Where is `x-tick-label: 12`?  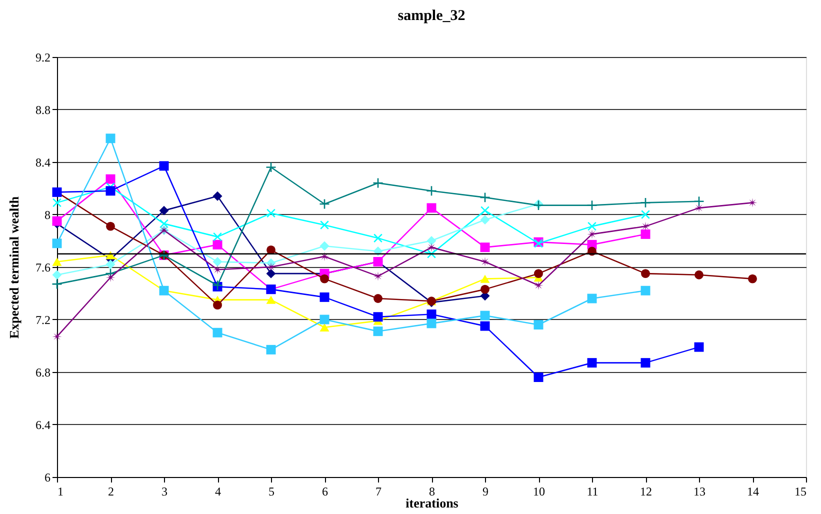
x-tick-label: 12 is located at coordinates (646, 491).